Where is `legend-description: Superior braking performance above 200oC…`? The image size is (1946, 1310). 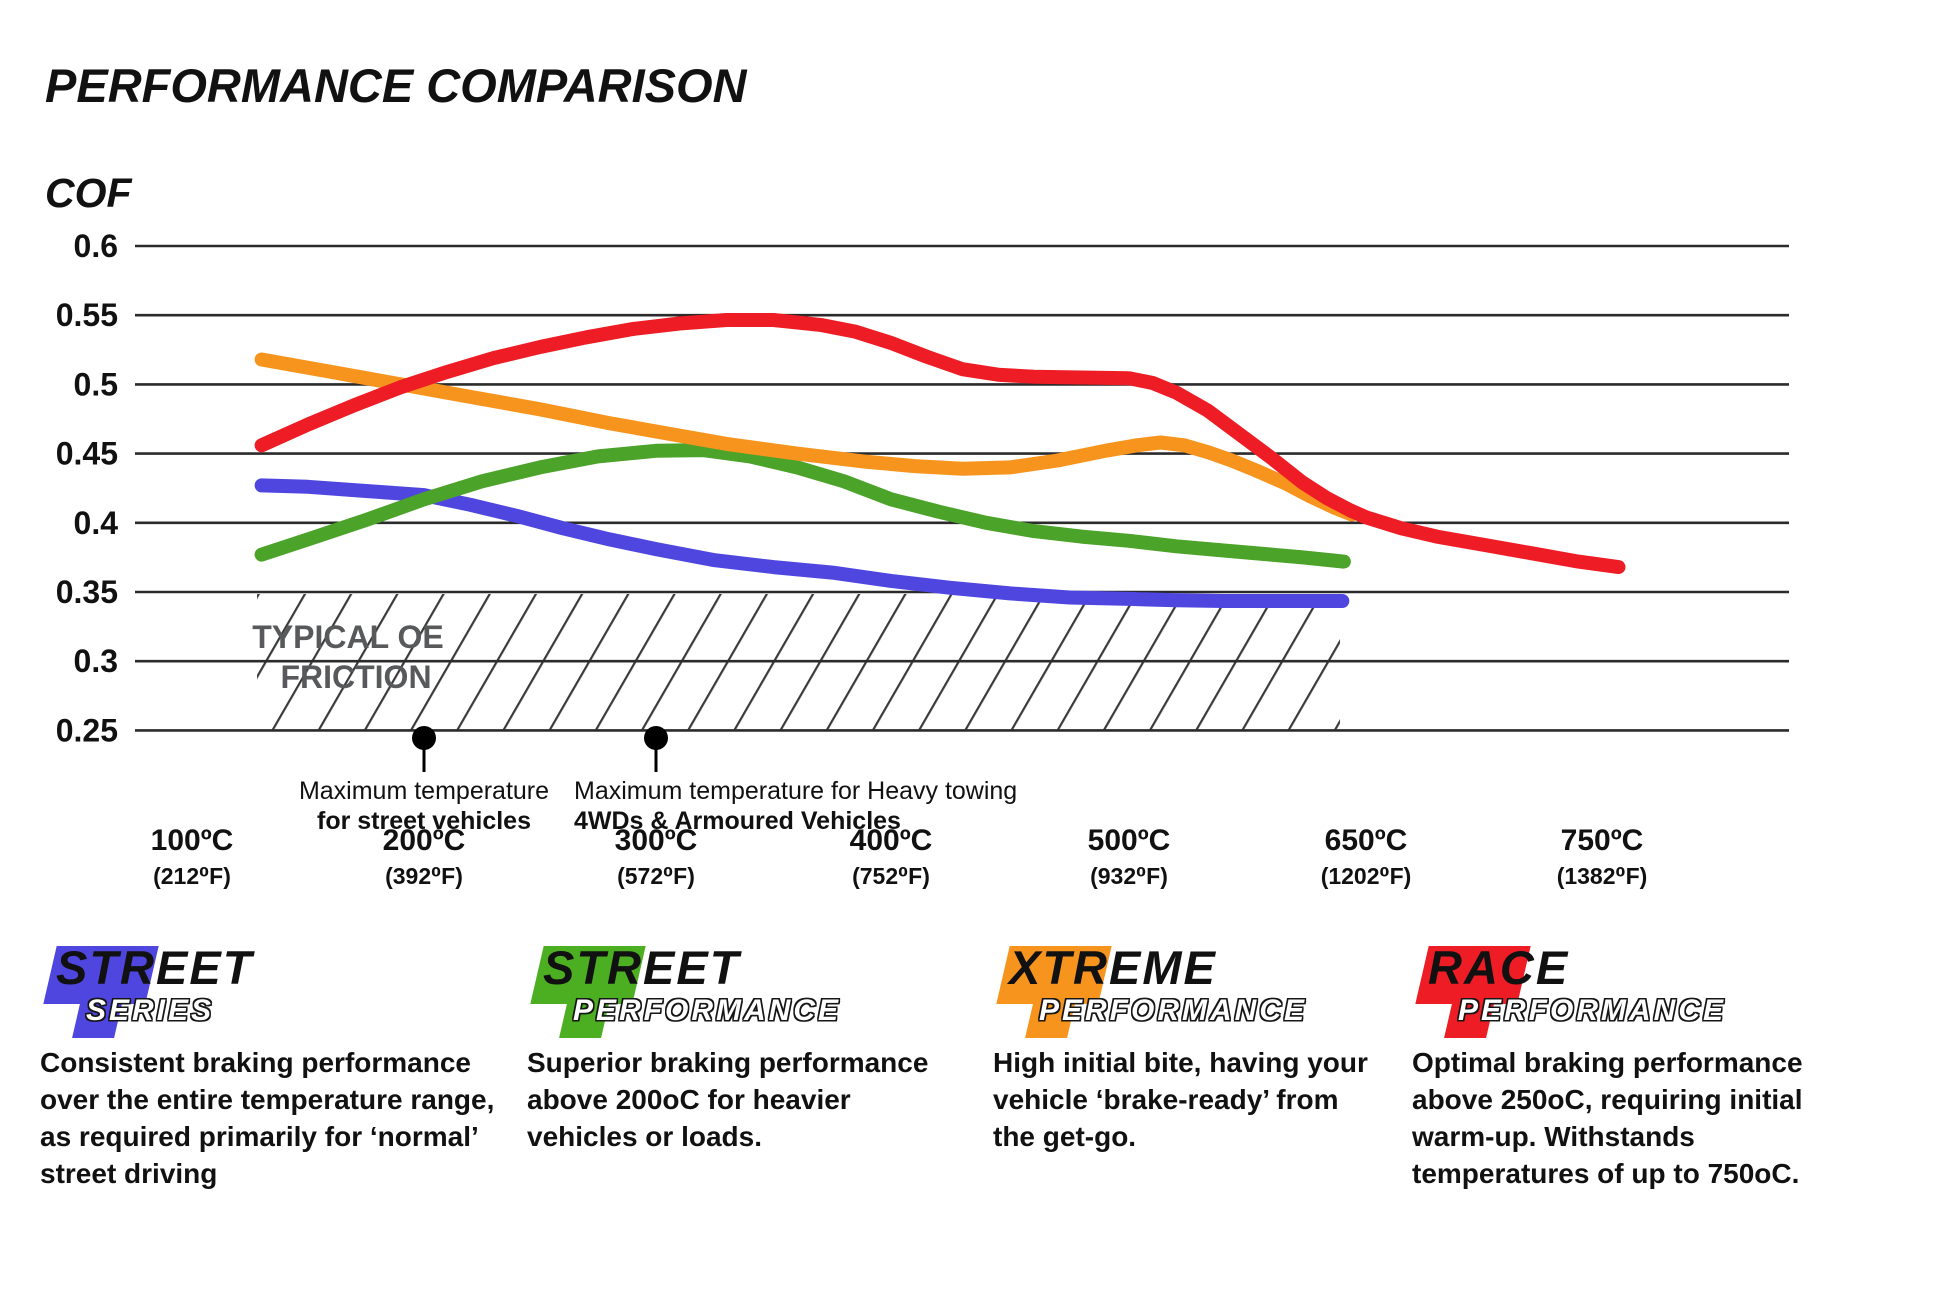 legend-description: Superior braking performance above 200oC… is located at coordinates (728, 1099).